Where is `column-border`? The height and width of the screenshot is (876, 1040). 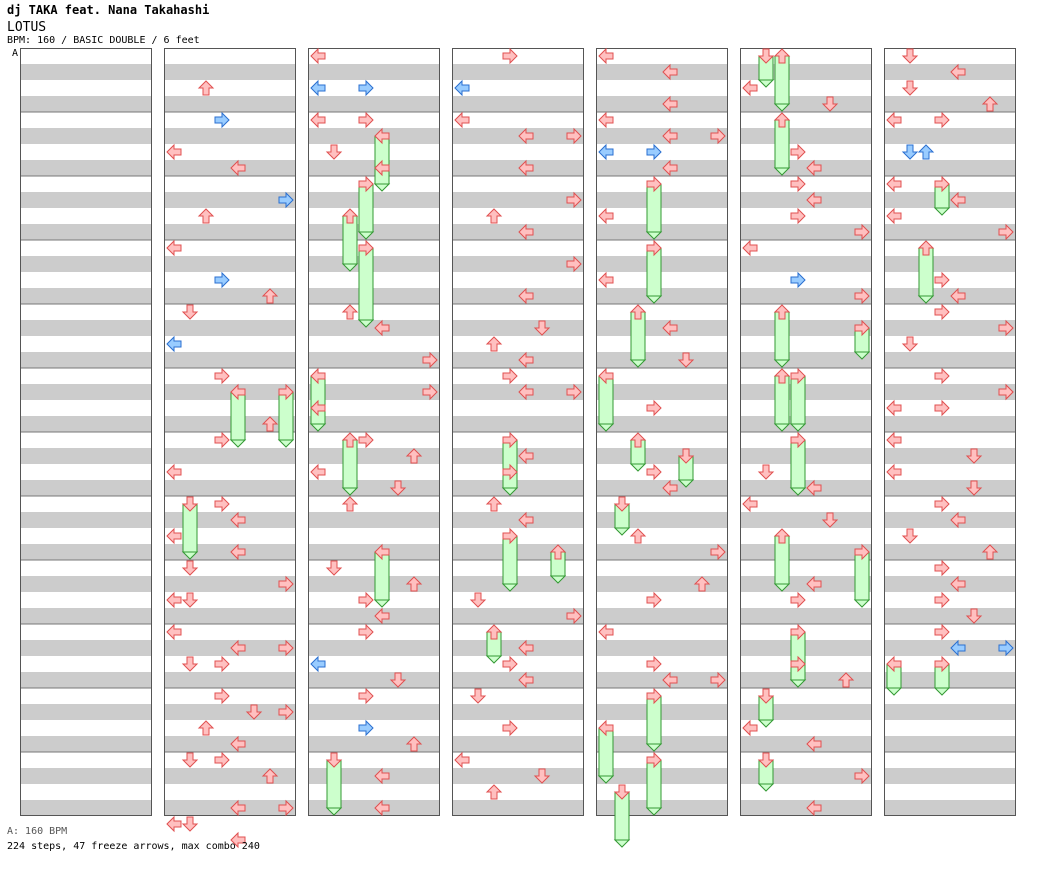 column-border is located at coordinates (662, 432).